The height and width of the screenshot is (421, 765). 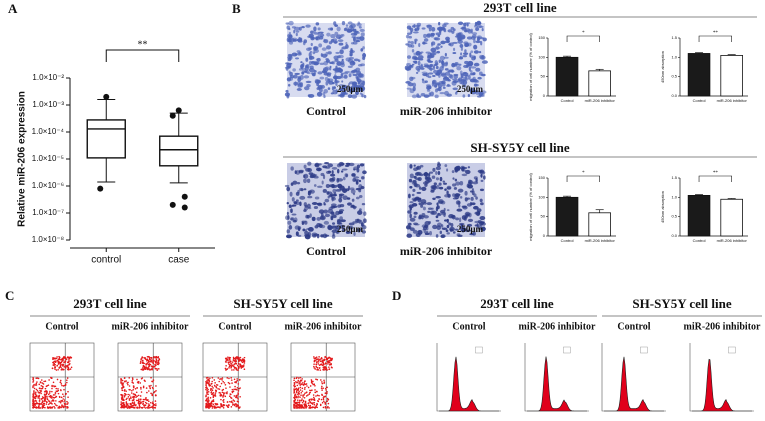 I want to click on y-tick-label: 0, so click(x=544, y=95).